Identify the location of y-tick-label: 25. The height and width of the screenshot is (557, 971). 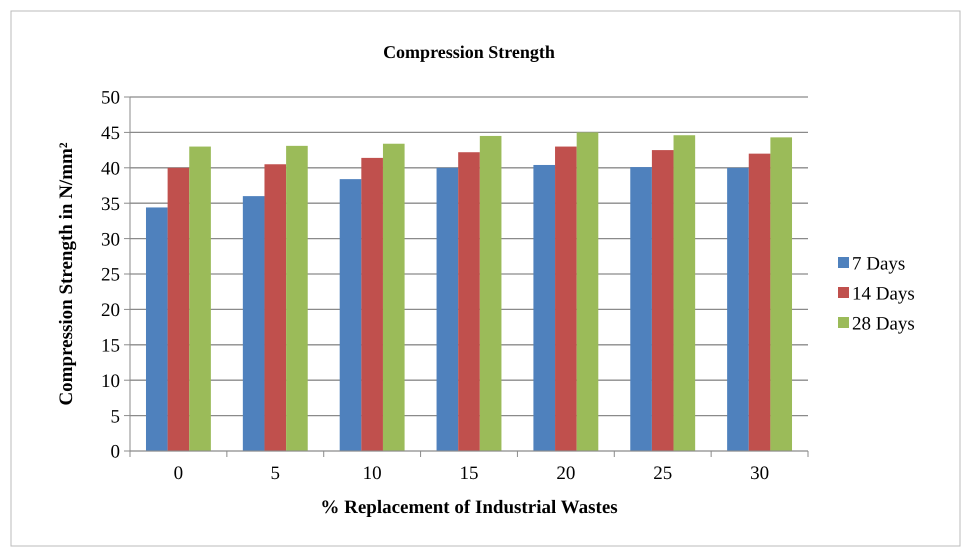
(110, 275).